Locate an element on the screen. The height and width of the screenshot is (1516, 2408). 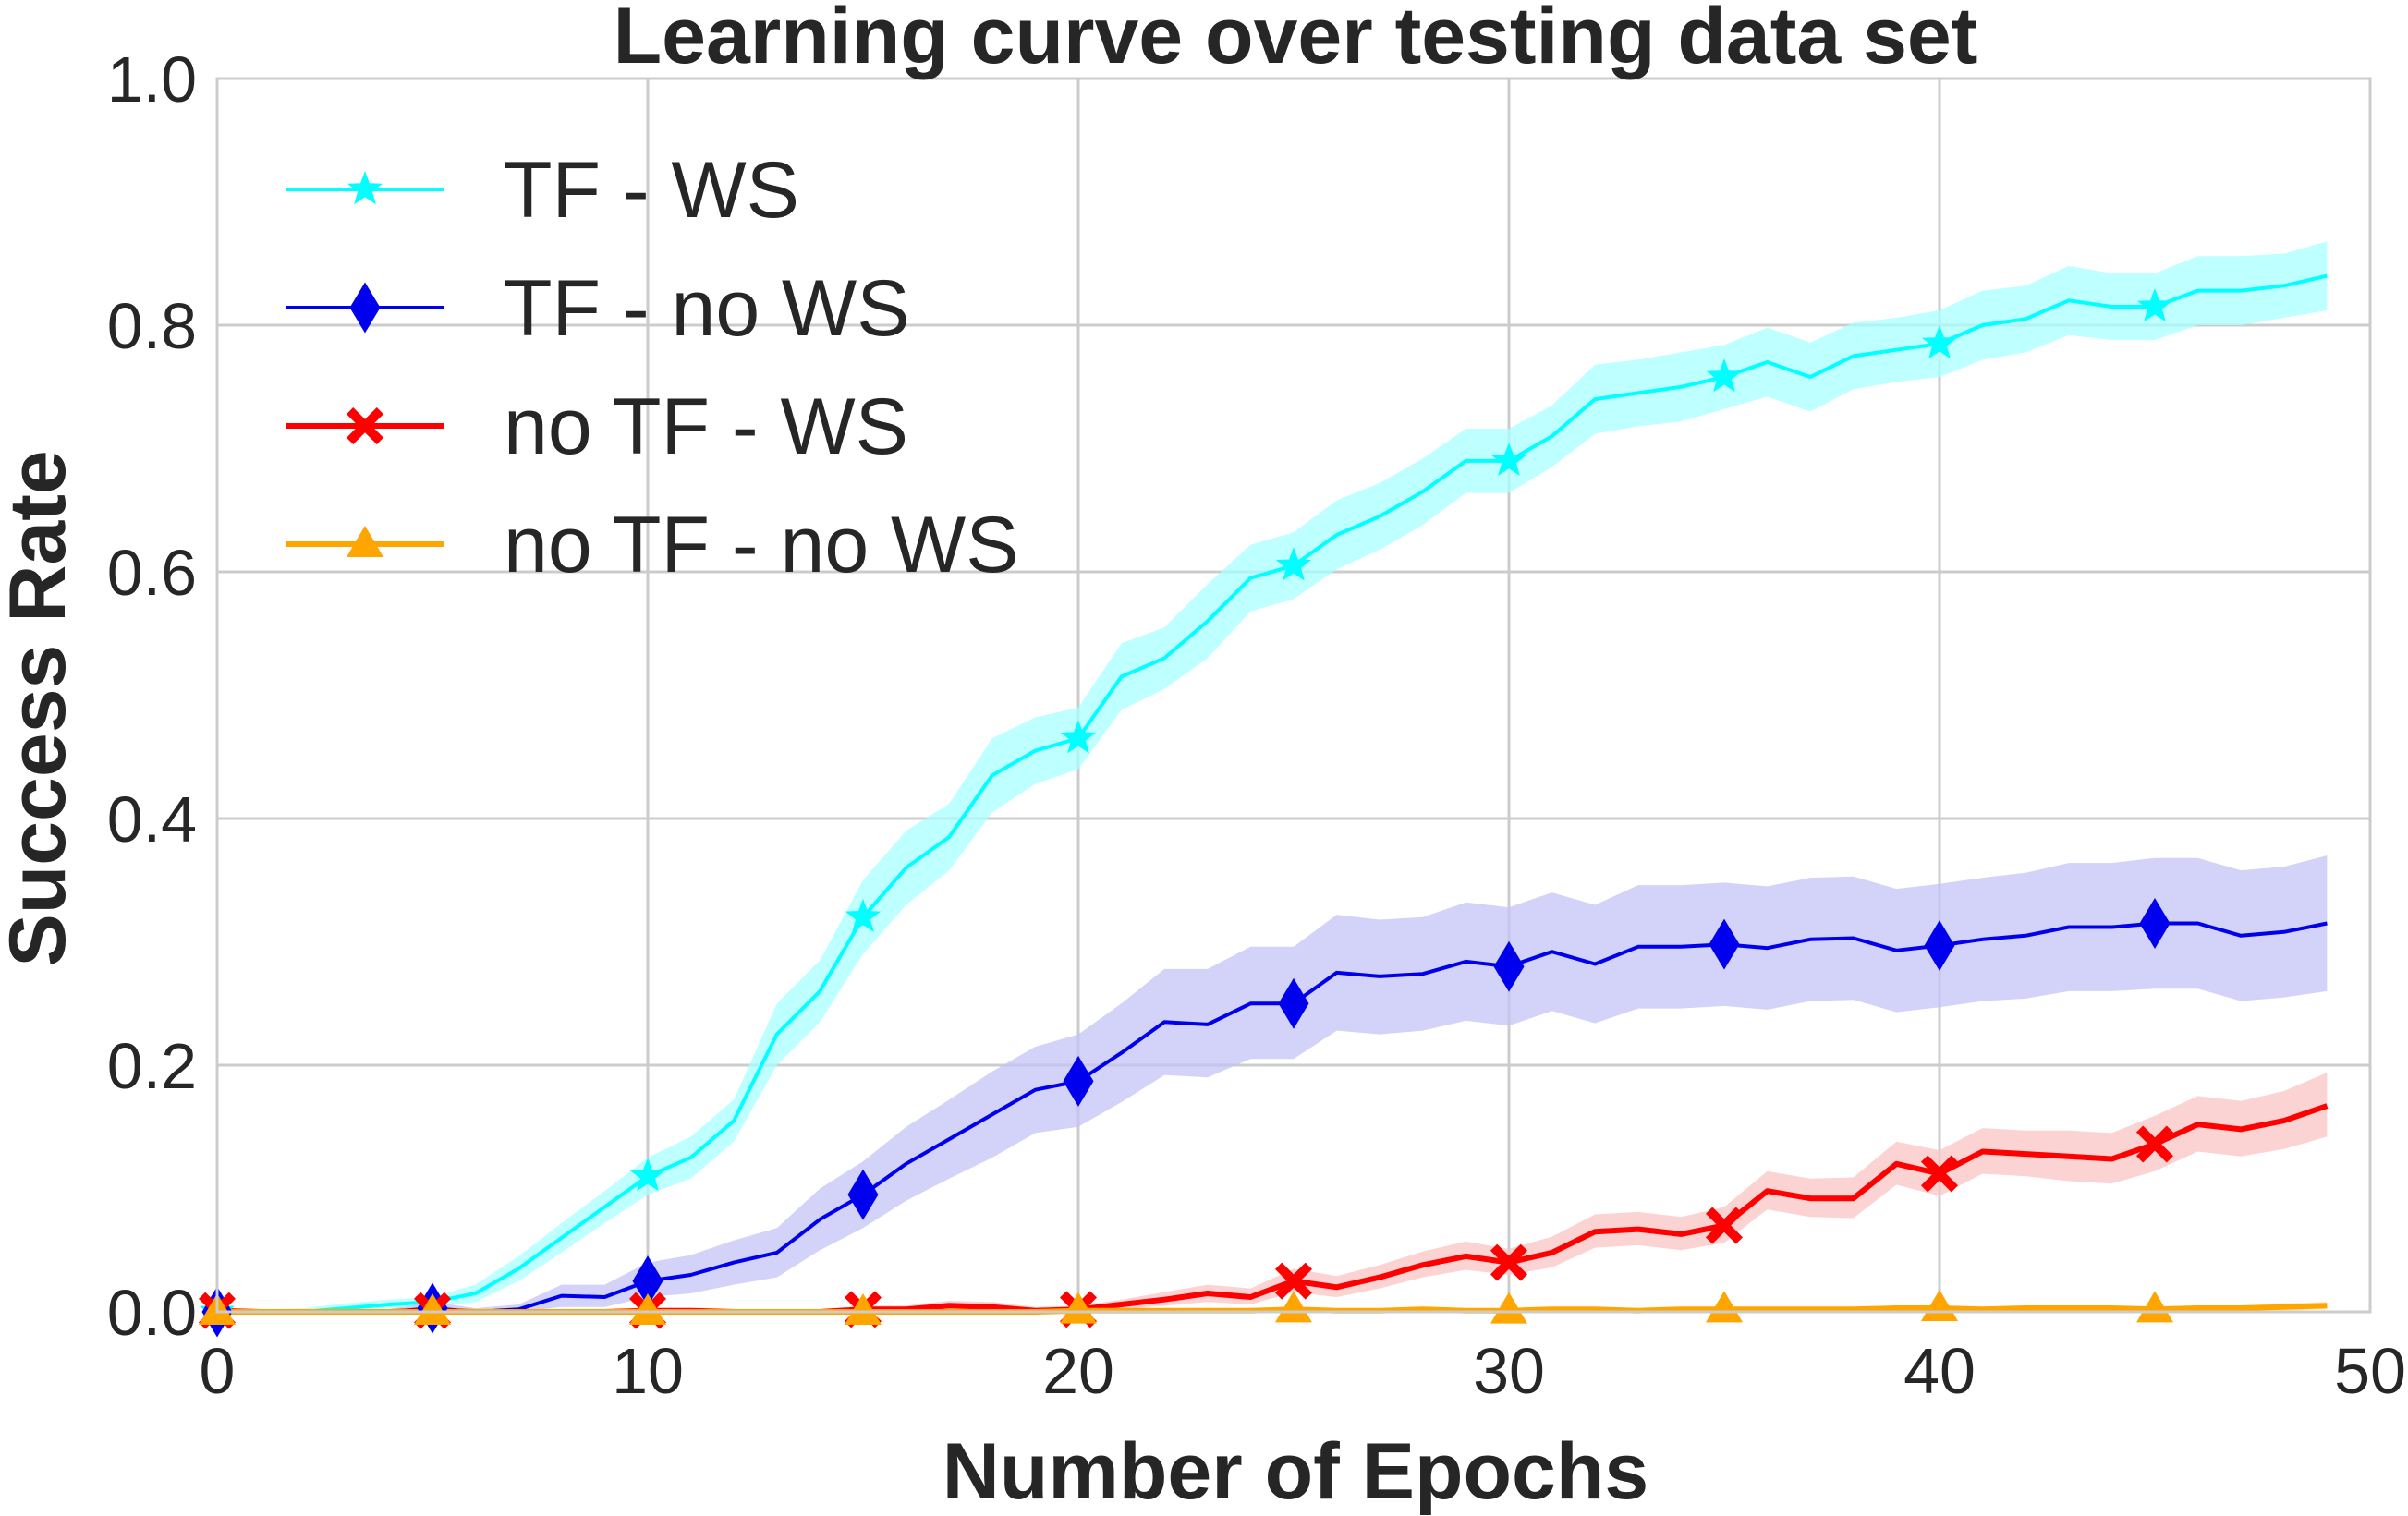
x-axis-label: Number of Epochs is located at coordinates (1296, 1471).